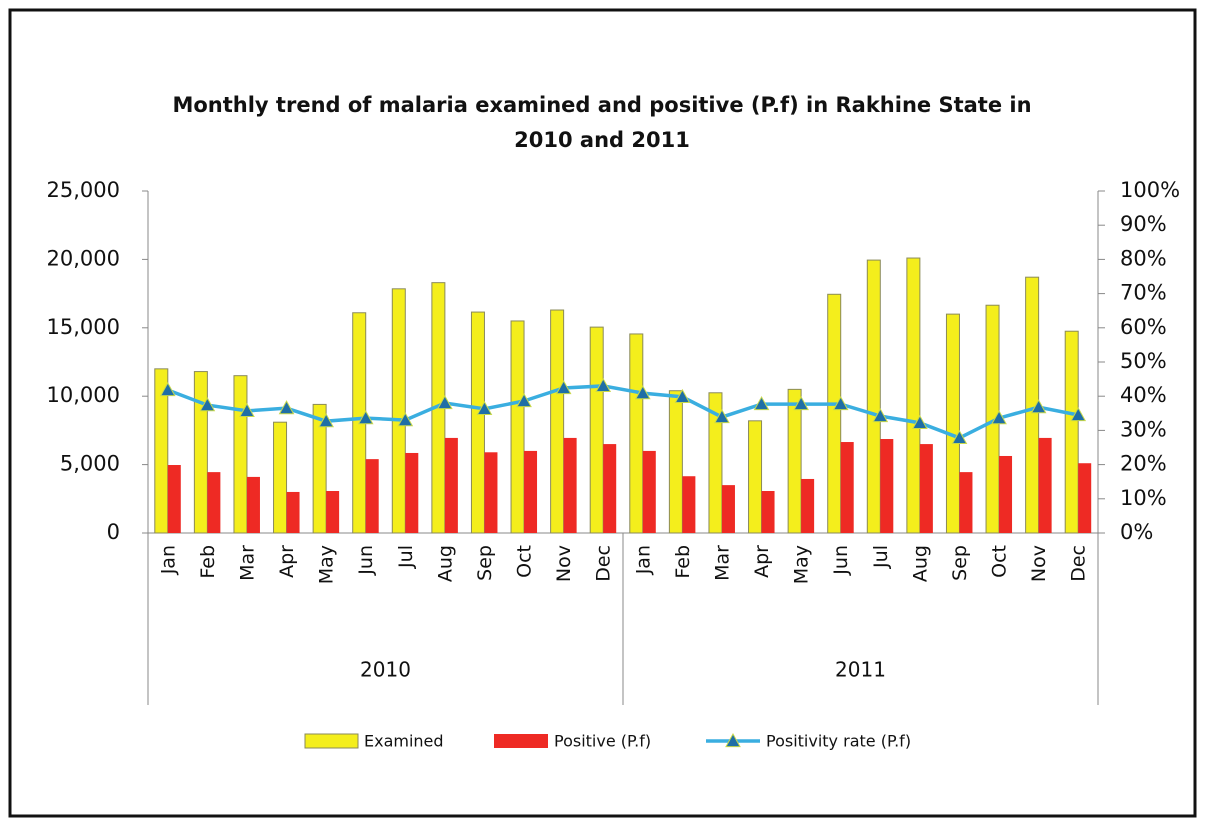  I want to click on y2-tick-label: 10%, so click(1143, 498).